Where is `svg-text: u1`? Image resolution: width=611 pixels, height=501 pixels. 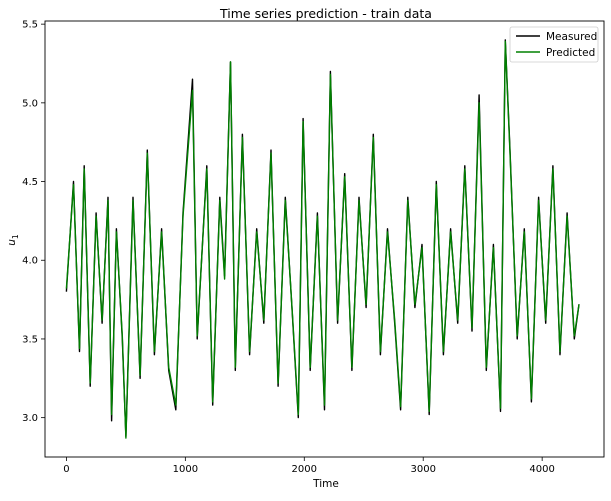
svg-text: u1 is located at coordinates (13, 240).